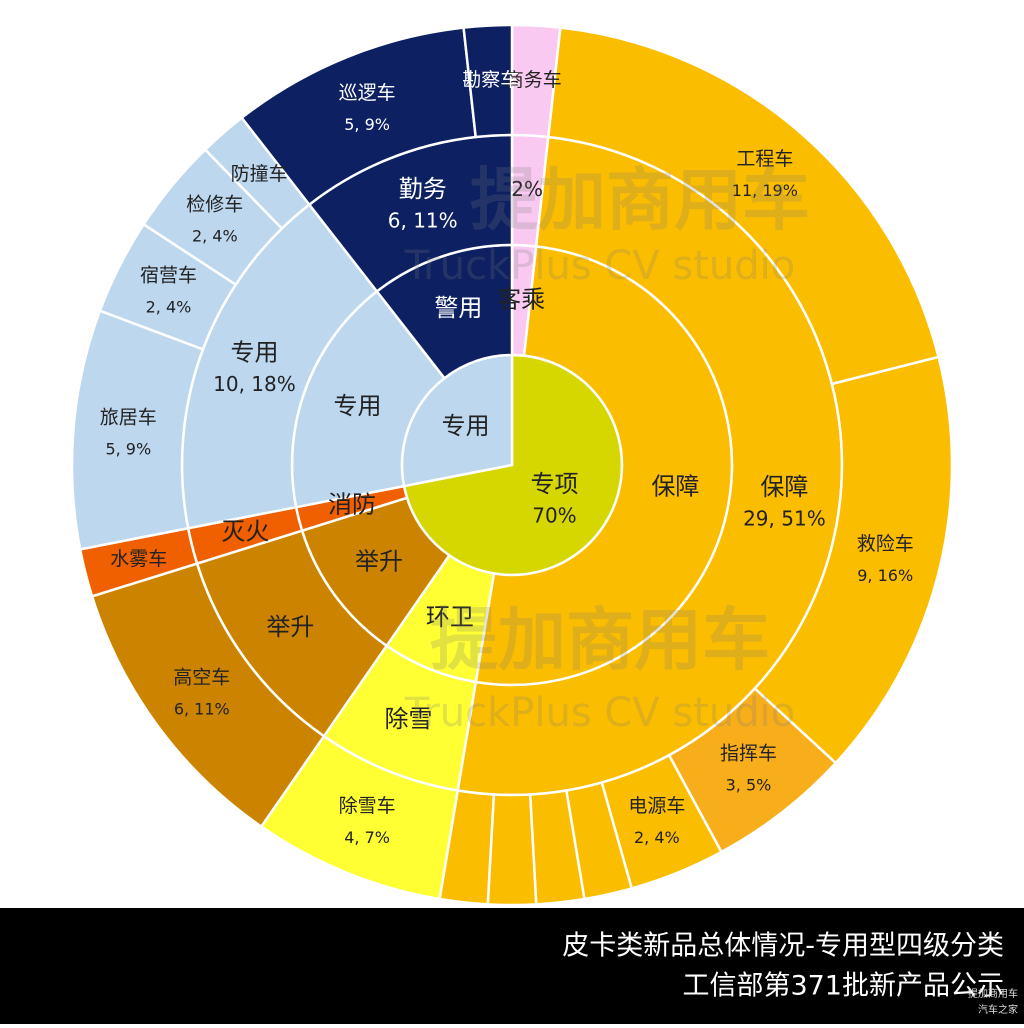  Describe the element at coordinates (554, 515) in the screenshot. I see `value-label: 70%` at that location.